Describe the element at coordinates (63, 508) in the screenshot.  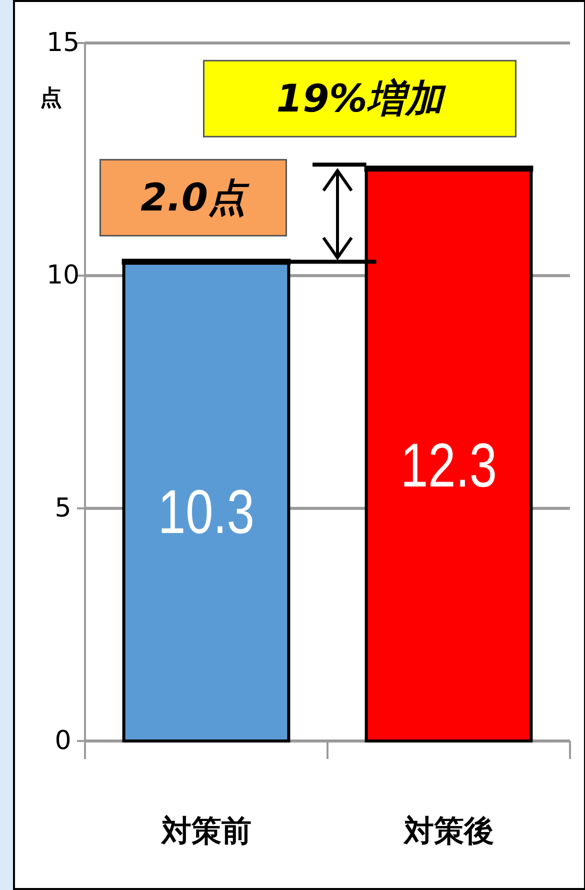
I see `y-tick-label: 5` at that location.